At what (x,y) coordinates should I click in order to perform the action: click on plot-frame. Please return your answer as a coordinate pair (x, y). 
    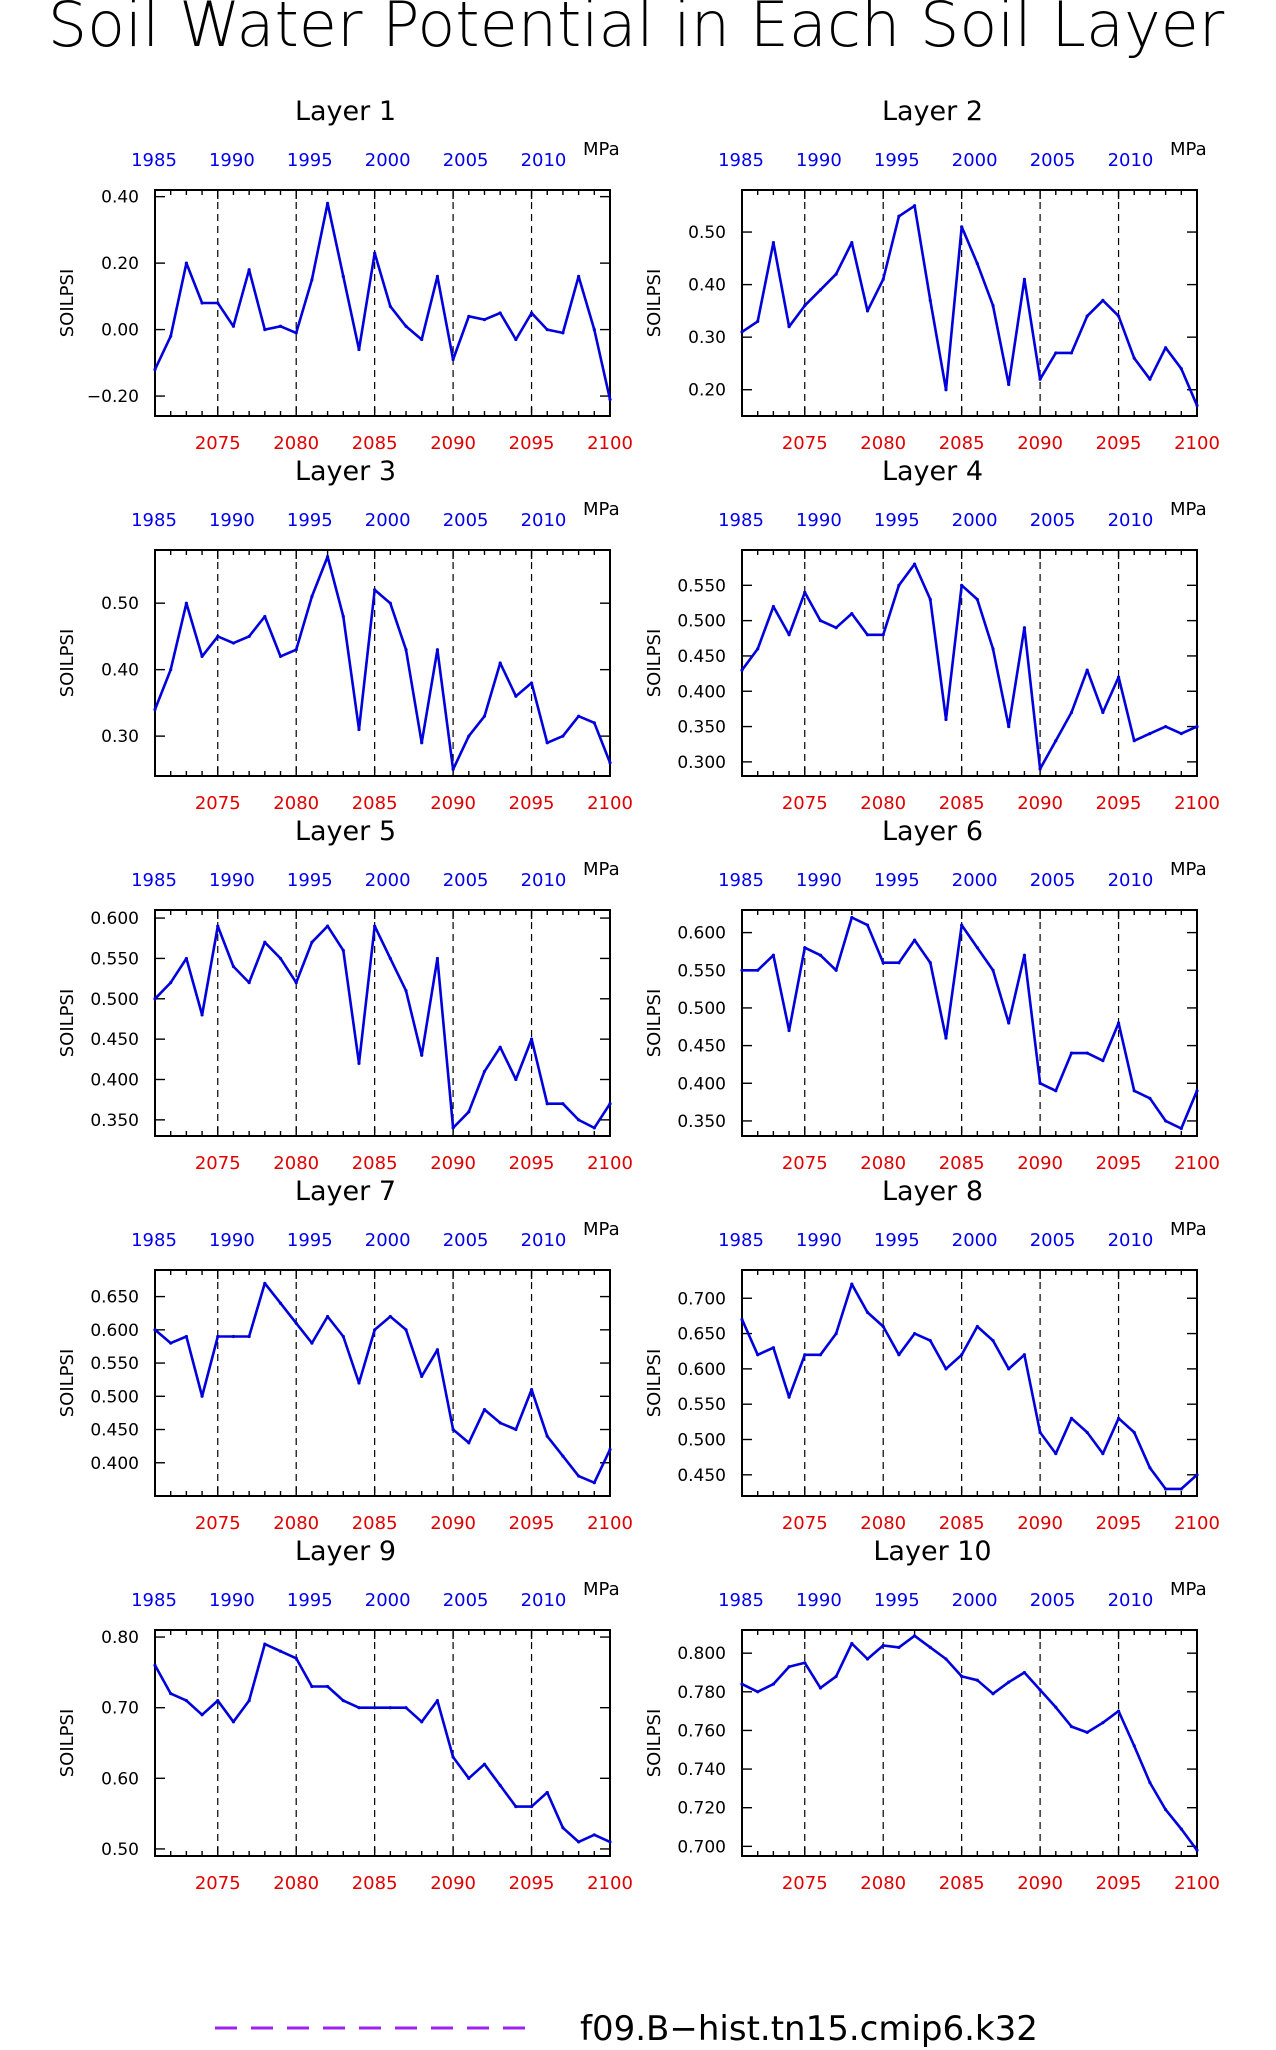
    Looking at the image, I should click on (969, 1383).